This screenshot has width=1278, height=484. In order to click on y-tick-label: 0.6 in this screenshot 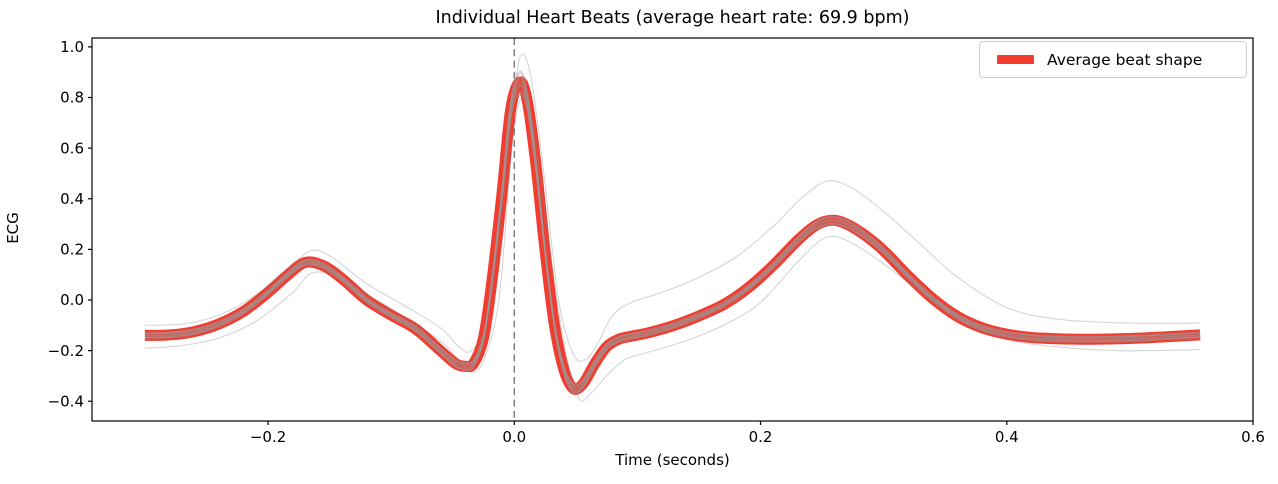, I will do `click(72, 148)`.